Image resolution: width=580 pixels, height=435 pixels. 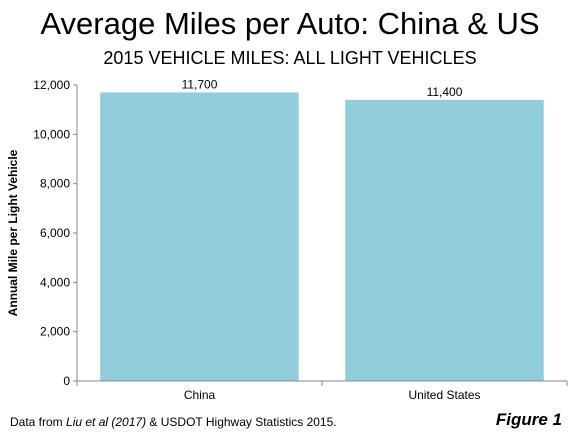 I want to click on y-tick-label: 0, so click(x=66, y=381).